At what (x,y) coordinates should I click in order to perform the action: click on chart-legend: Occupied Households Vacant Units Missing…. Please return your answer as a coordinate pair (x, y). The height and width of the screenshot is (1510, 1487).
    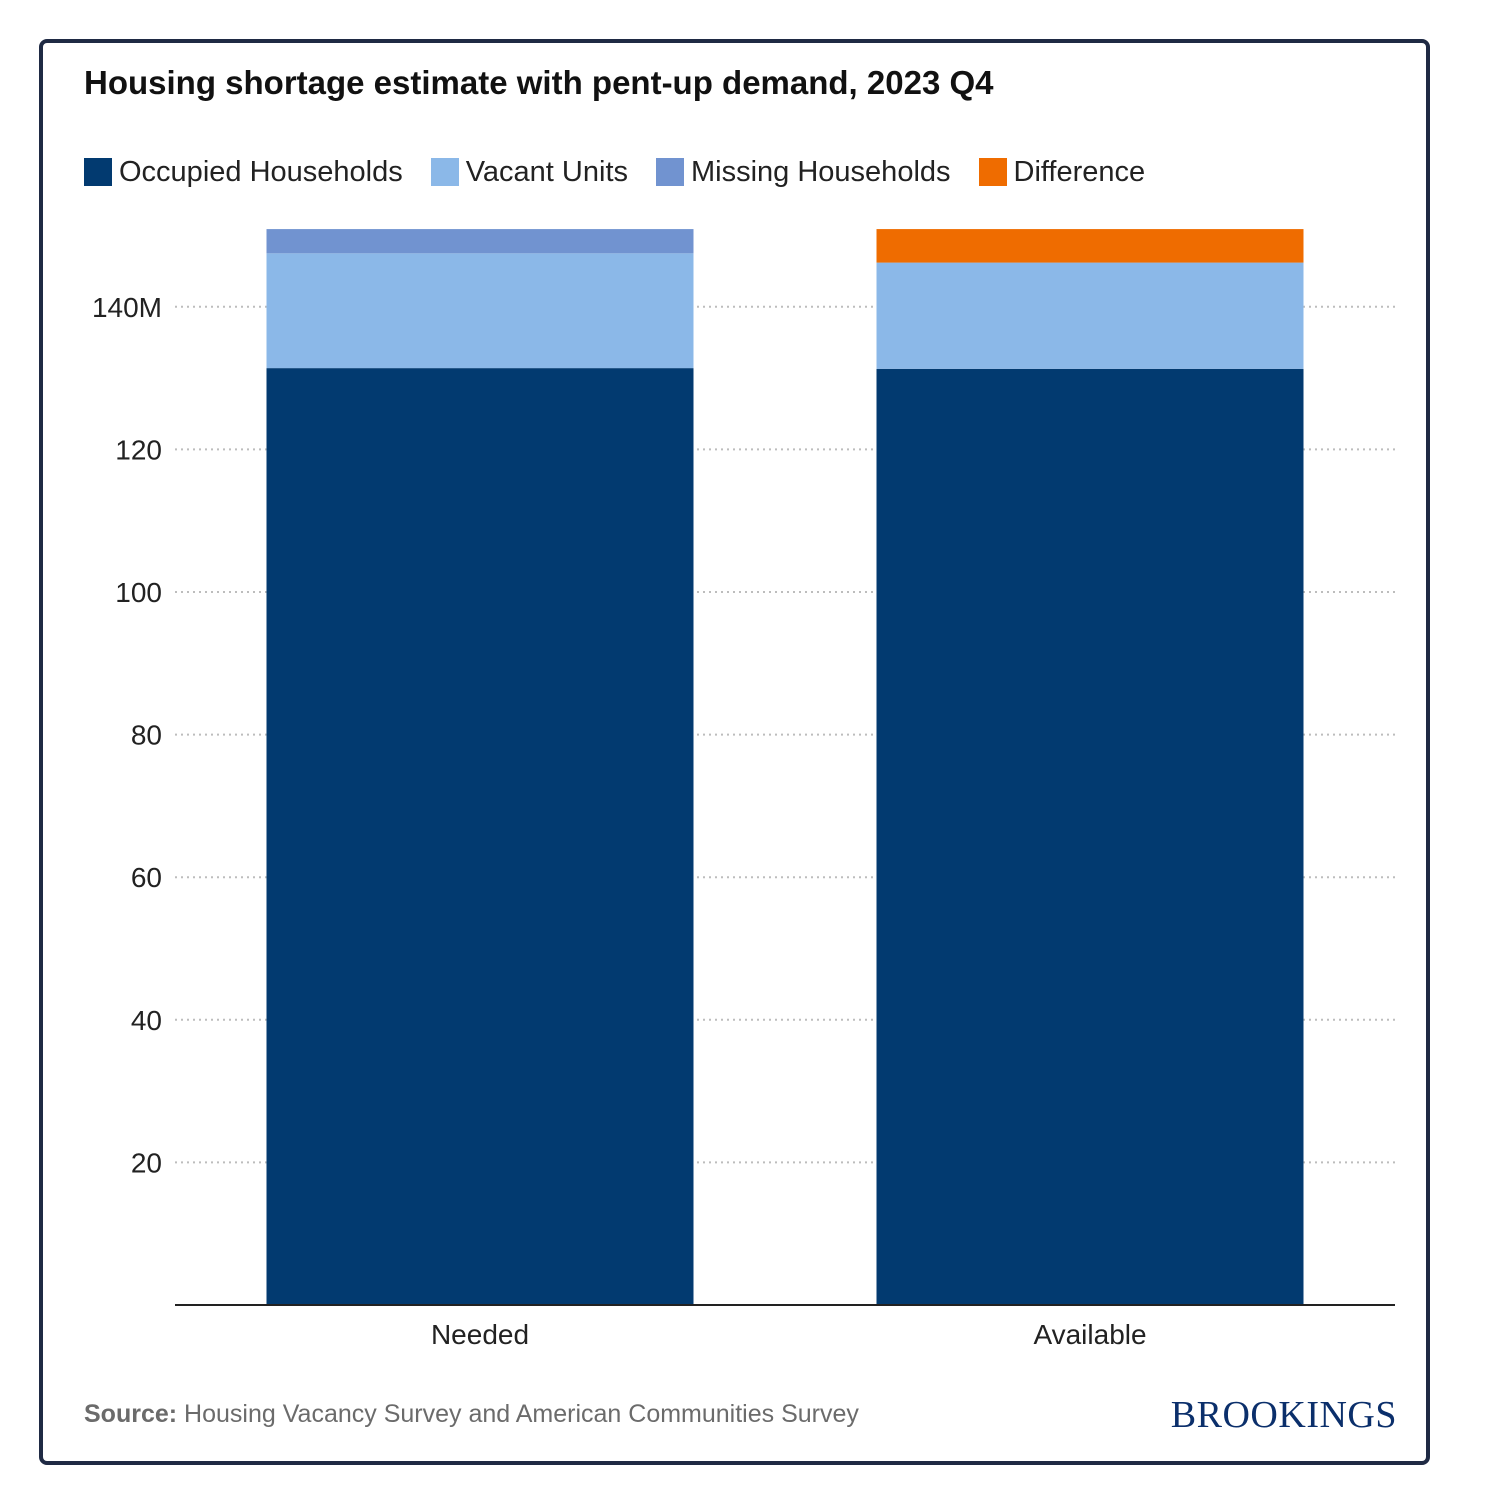
    Looking at the image, I should click on (628, 172).